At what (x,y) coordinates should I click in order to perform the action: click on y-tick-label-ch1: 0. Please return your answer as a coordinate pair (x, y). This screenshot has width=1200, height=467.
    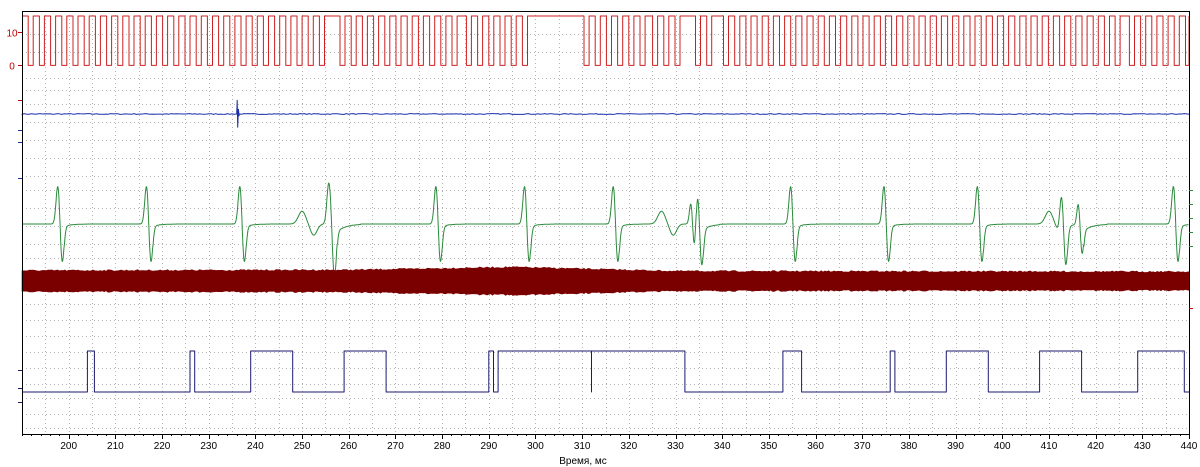
    Looking at the image, I should click on (12, 66).